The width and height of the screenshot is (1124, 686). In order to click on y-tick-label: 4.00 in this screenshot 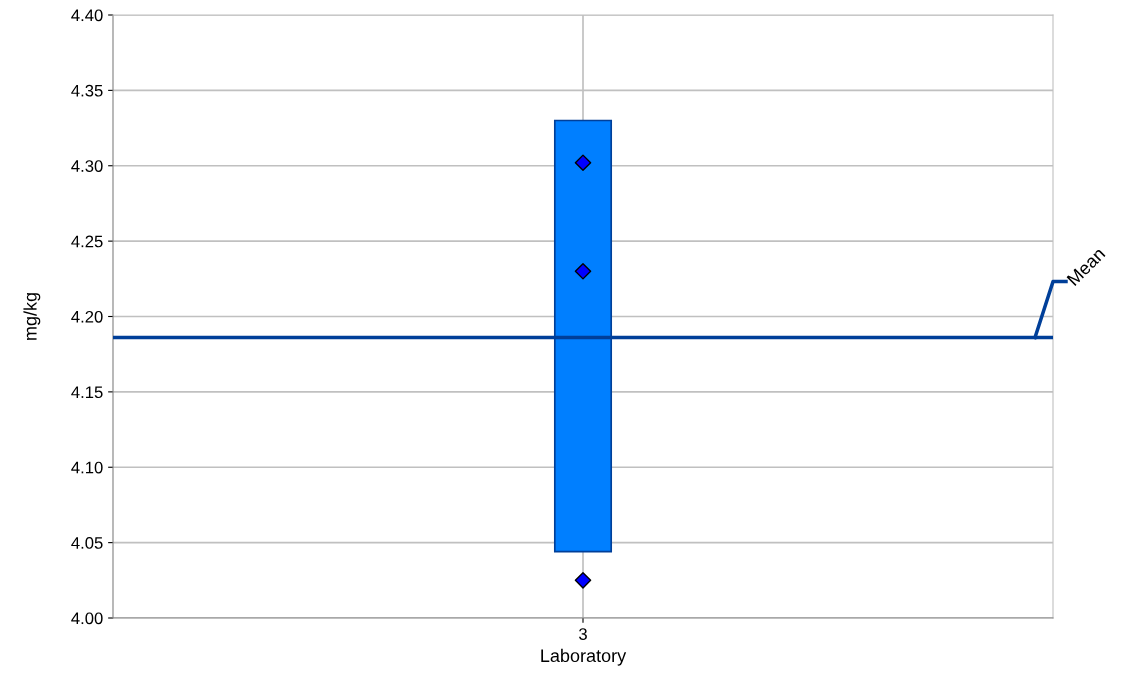, I will do `click(87, 618)`.